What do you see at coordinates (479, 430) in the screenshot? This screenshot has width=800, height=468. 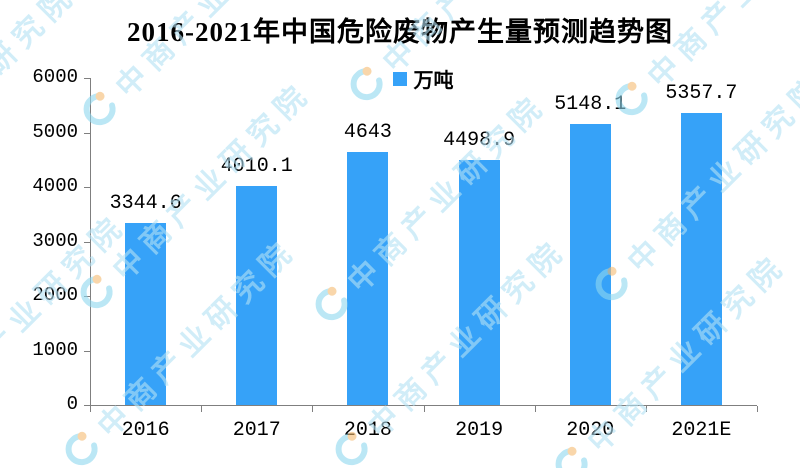 I see `x-category-label: 2019` at bounding box center [479, 430].